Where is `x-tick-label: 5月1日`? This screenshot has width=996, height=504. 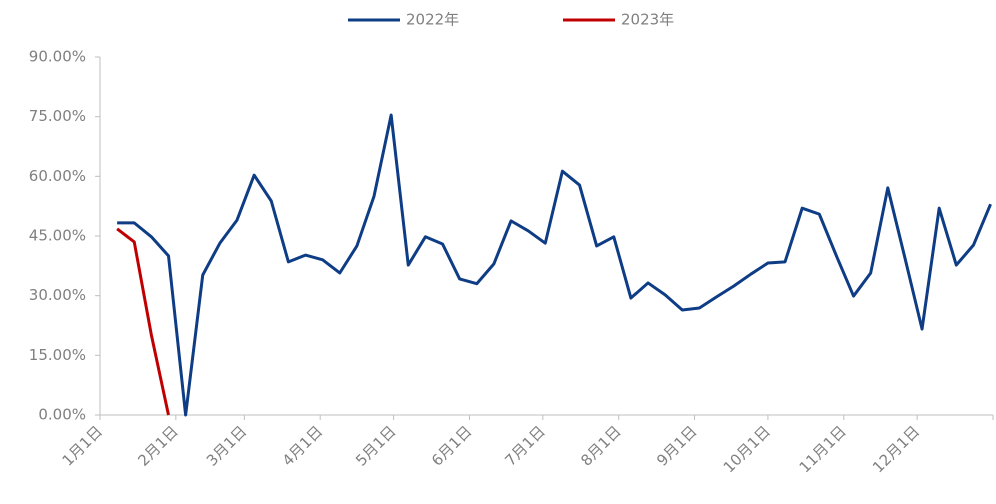
x-tick-label: 5月1日 is located at coordinates (375, 445).